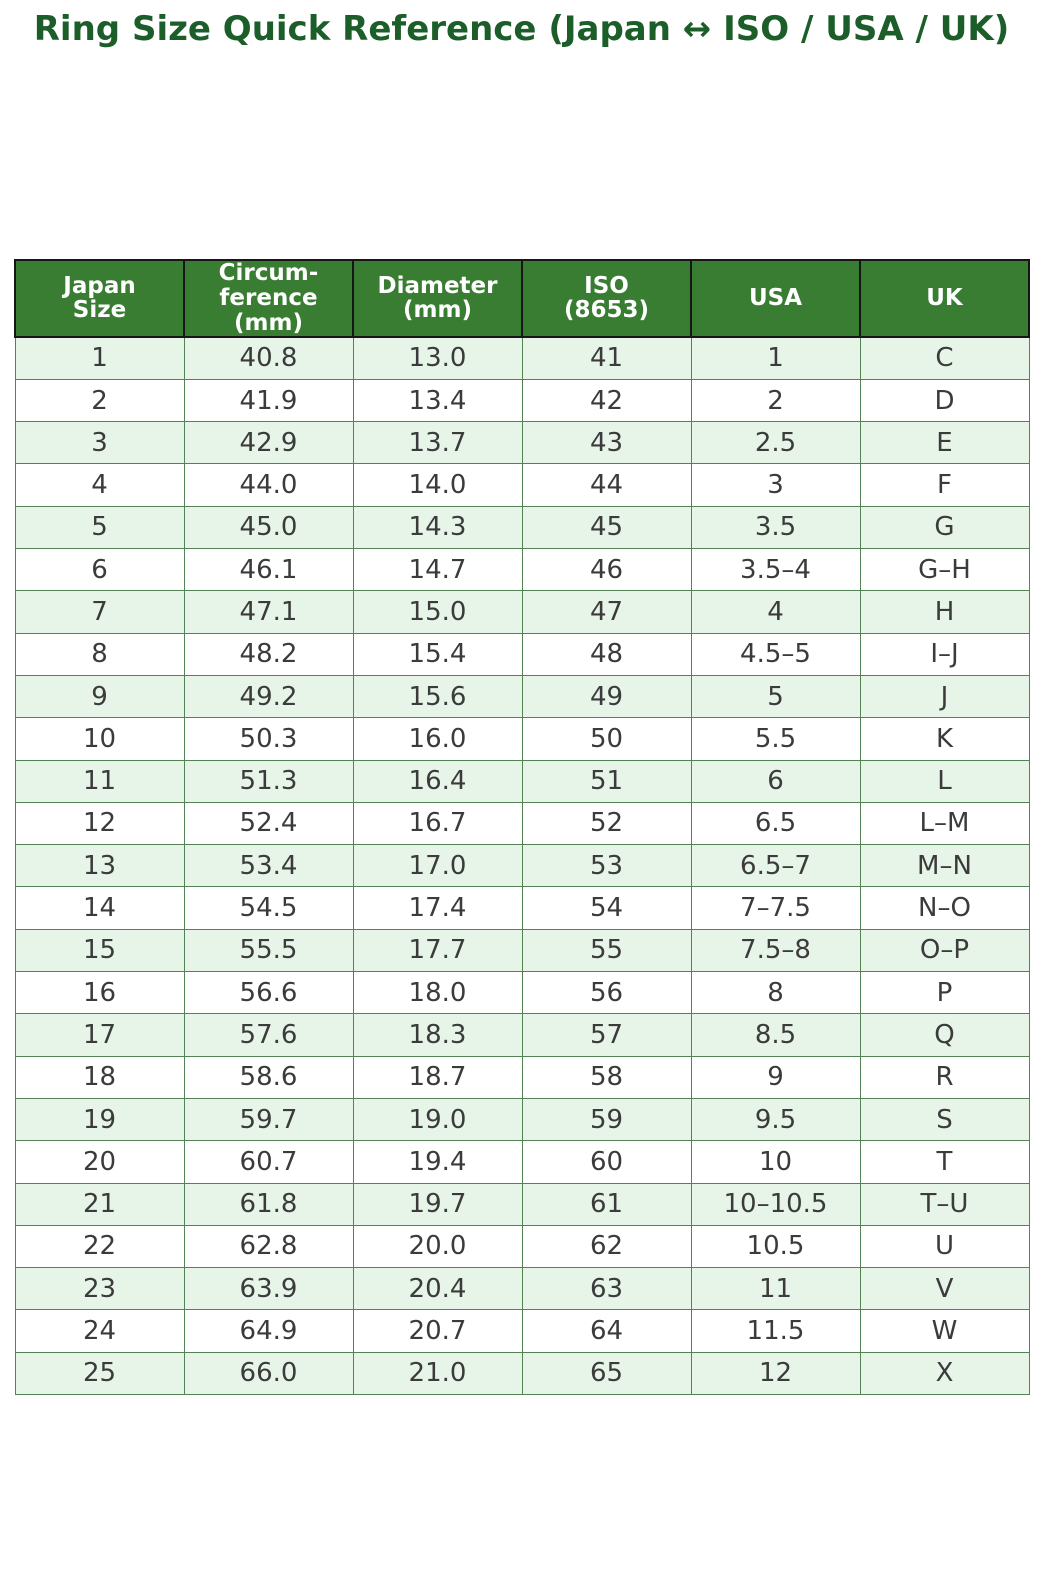 This screenshot has width=1043, height=1579. I want to click on table-cell: 14, so click(99, 908).